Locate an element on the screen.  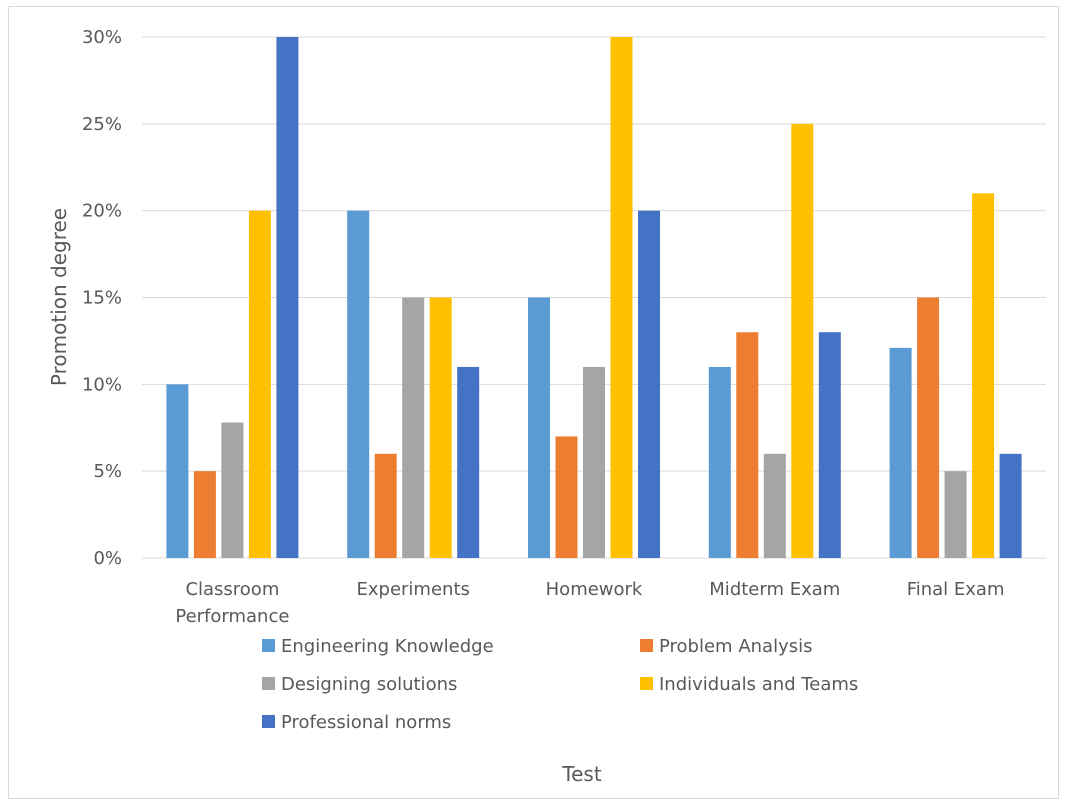
x-axis-title: Test is located at coordinates (581, 774).